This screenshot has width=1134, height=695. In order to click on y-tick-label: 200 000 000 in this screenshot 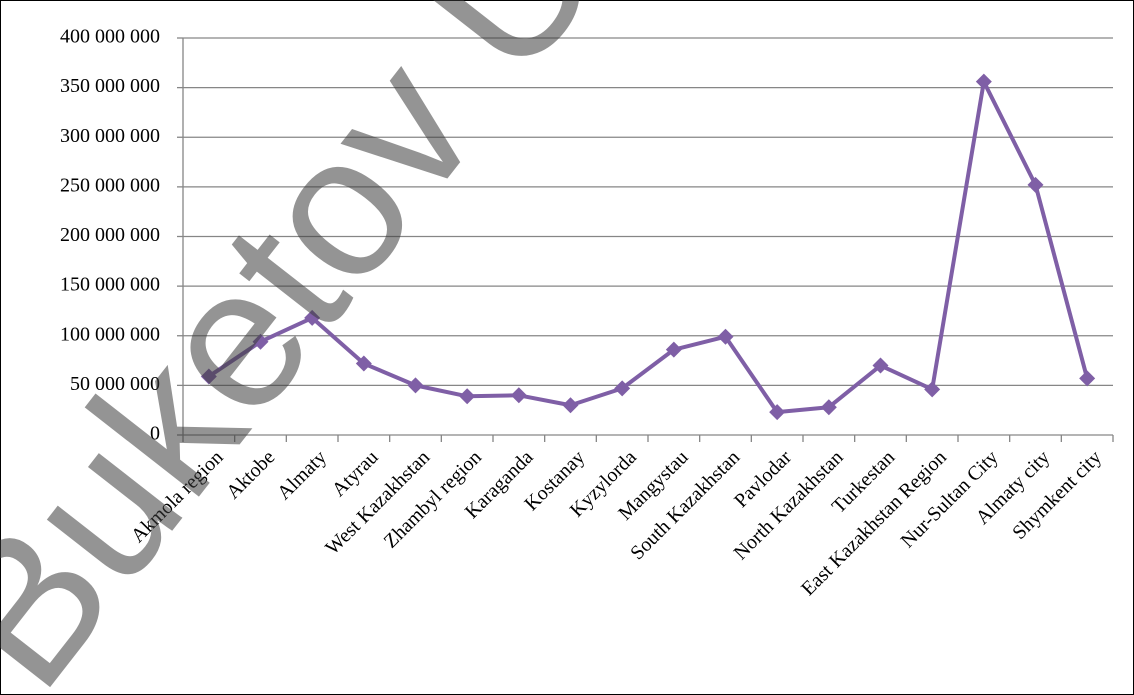, I will do `click(110, 235)`.